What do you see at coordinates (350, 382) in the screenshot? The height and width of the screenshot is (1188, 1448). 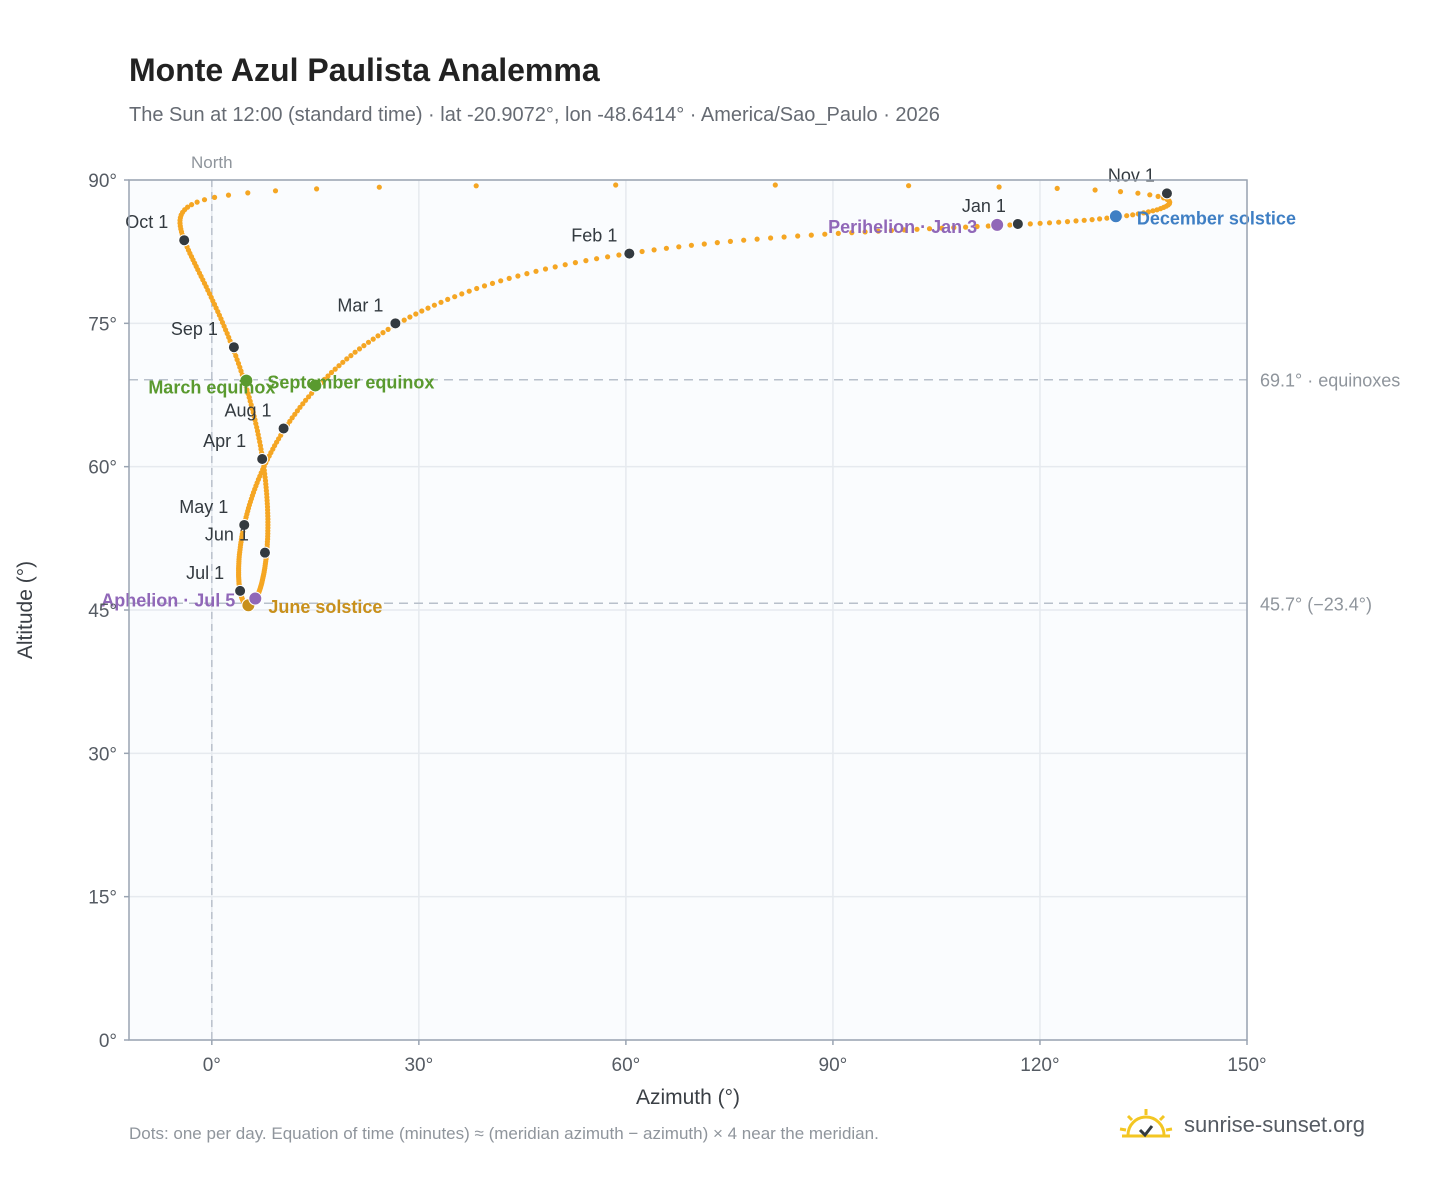 I see `event-label: September equinox` at bounding box center [350, 382].